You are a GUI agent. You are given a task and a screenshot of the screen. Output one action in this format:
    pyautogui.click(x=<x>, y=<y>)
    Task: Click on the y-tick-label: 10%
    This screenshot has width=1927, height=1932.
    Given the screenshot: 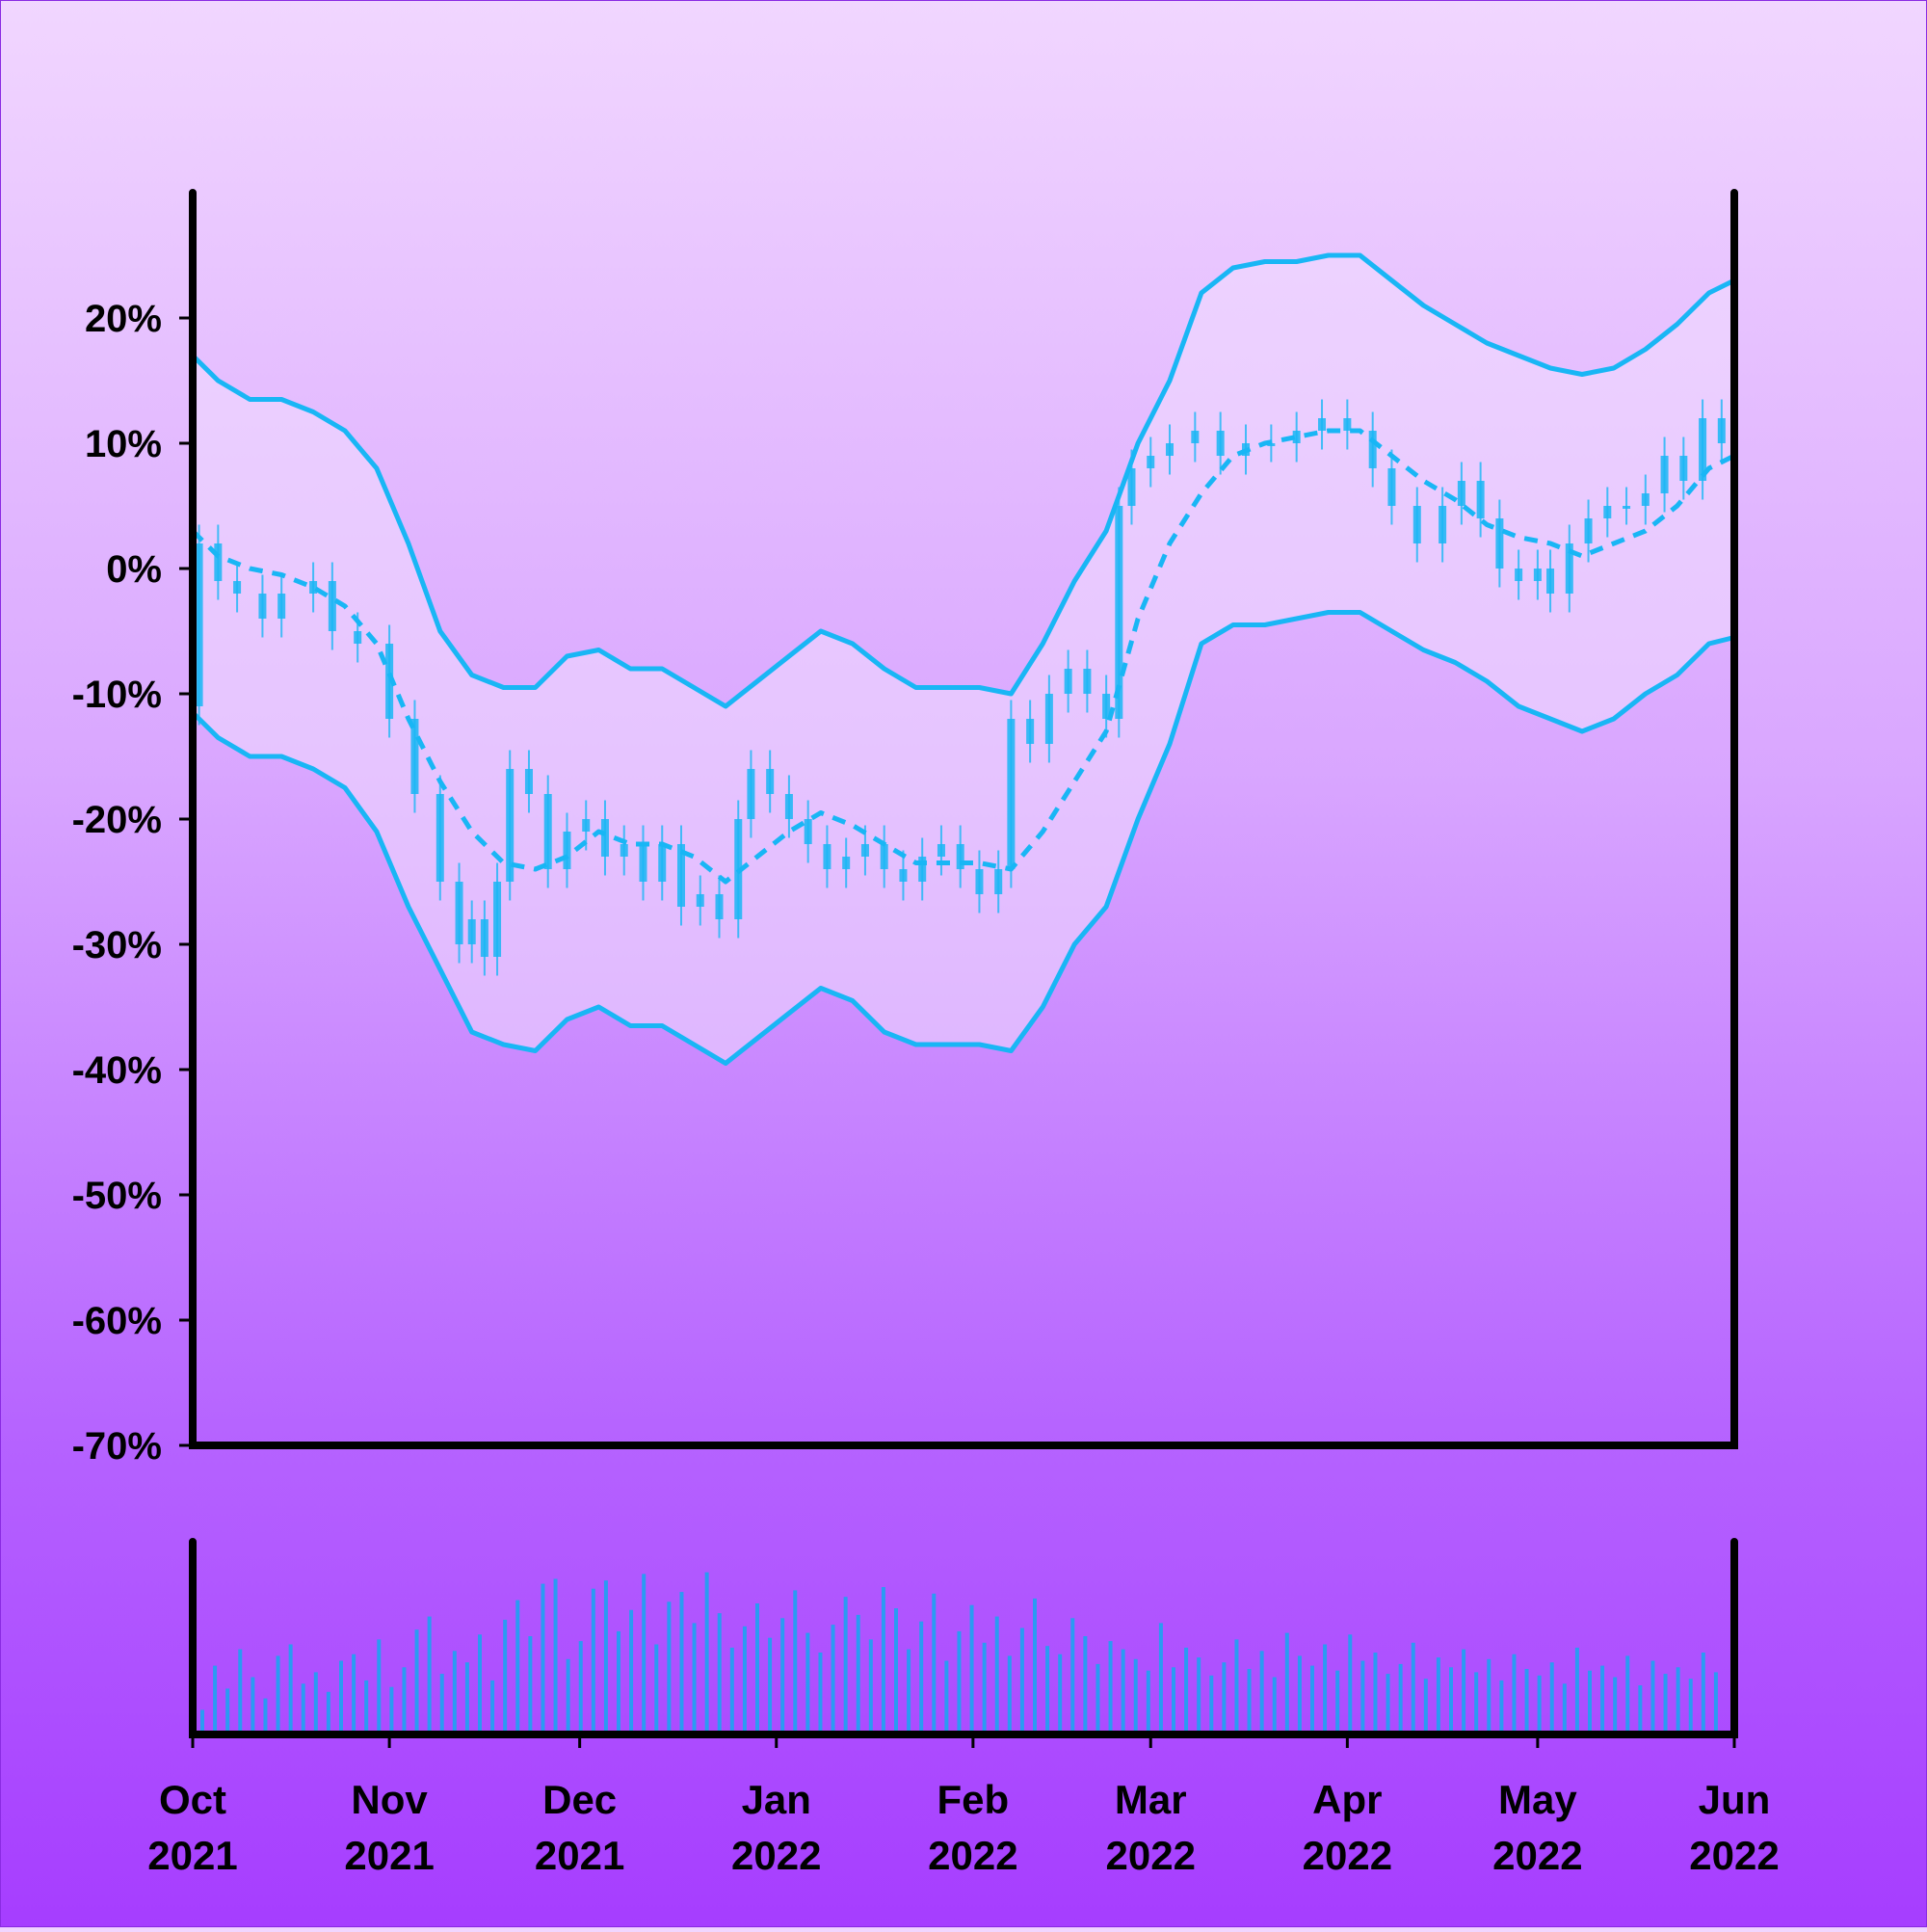 What is the action you would take?
    pyautogui.click(x=123, y=444)
    